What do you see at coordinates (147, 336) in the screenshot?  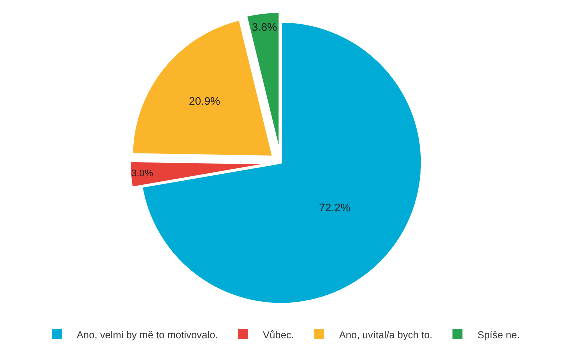 I see `legend-label: Ano, velmi by mě to motivovalo.` at bounding box center [147, 336].